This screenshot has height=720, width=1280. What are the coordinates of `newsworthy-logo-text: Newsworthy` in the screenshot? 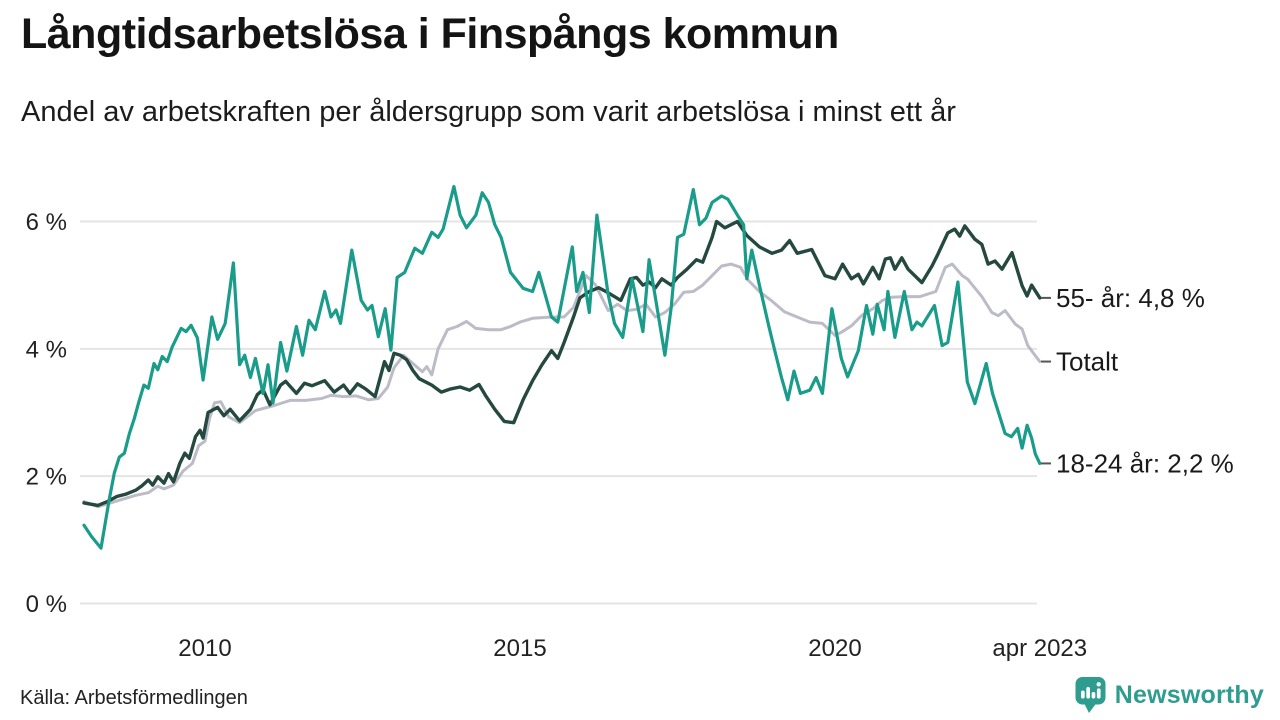 It's located at (1189, 694).